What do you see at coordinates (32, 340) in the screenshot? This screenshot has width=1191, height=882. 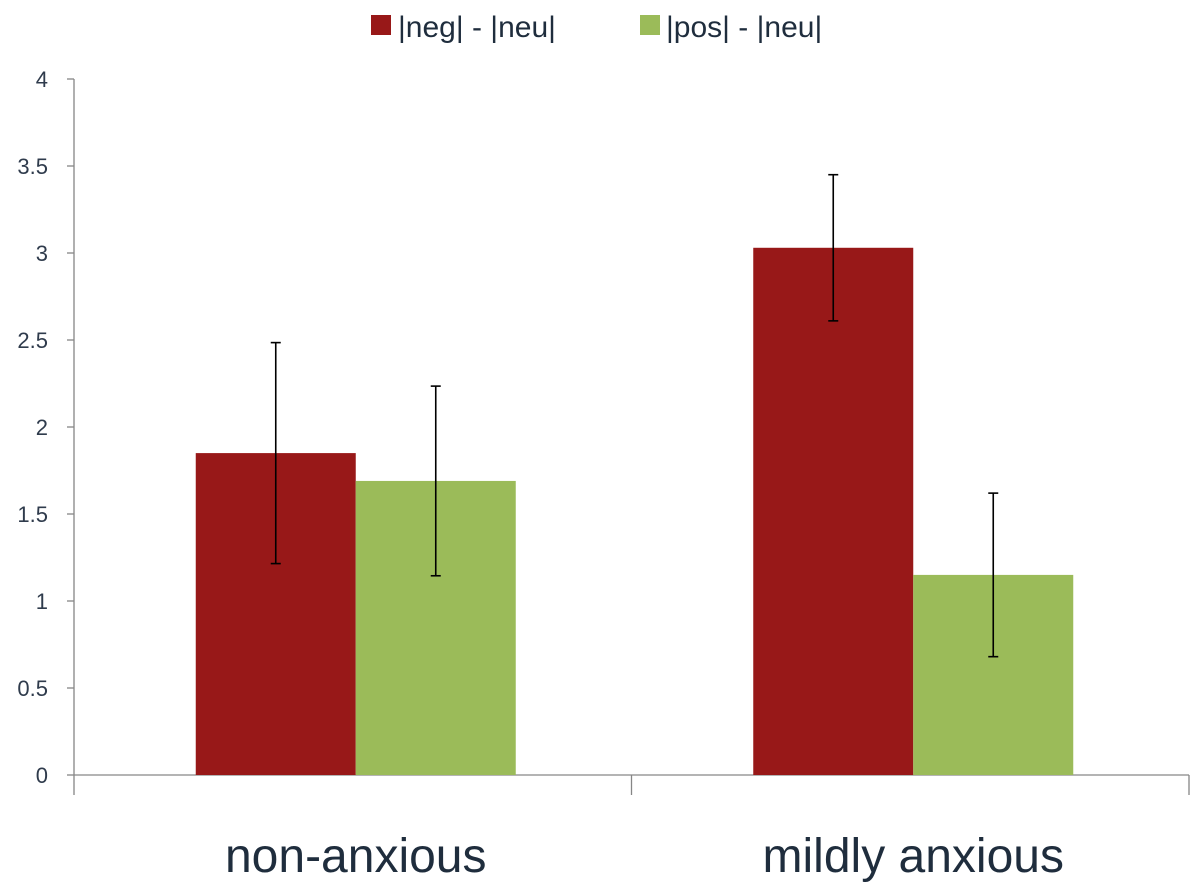 I see `y-tick-label: 2.5` at bounding box center [32, 340].